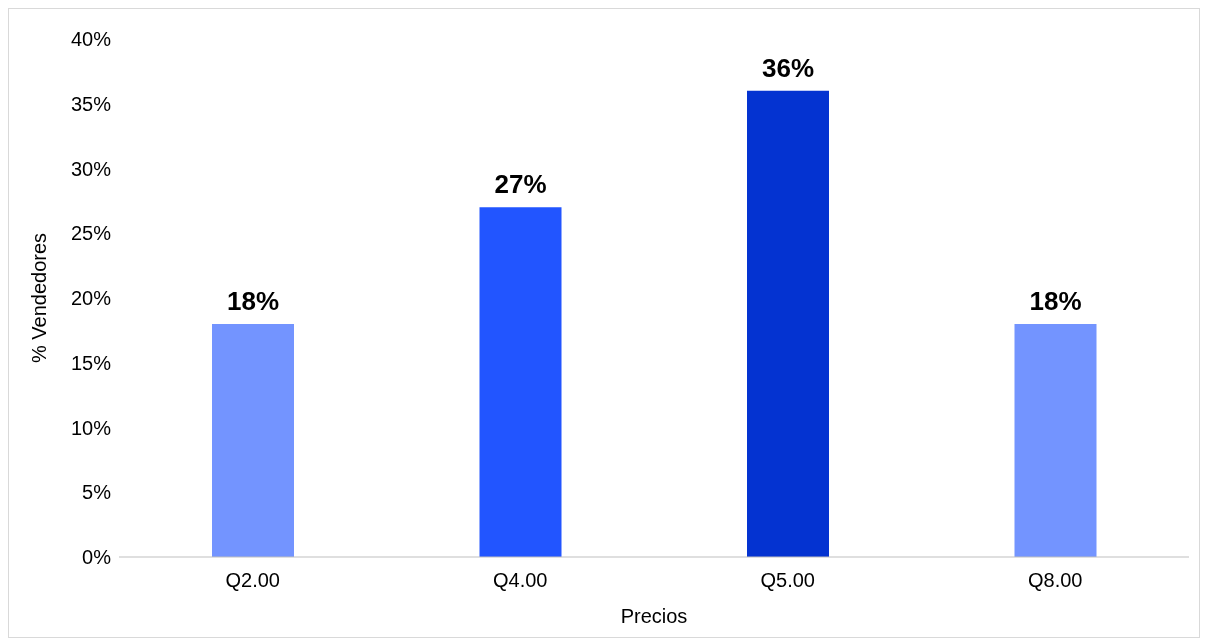  I want to click on x-tick-label: Q5.00, so click(787, 580).